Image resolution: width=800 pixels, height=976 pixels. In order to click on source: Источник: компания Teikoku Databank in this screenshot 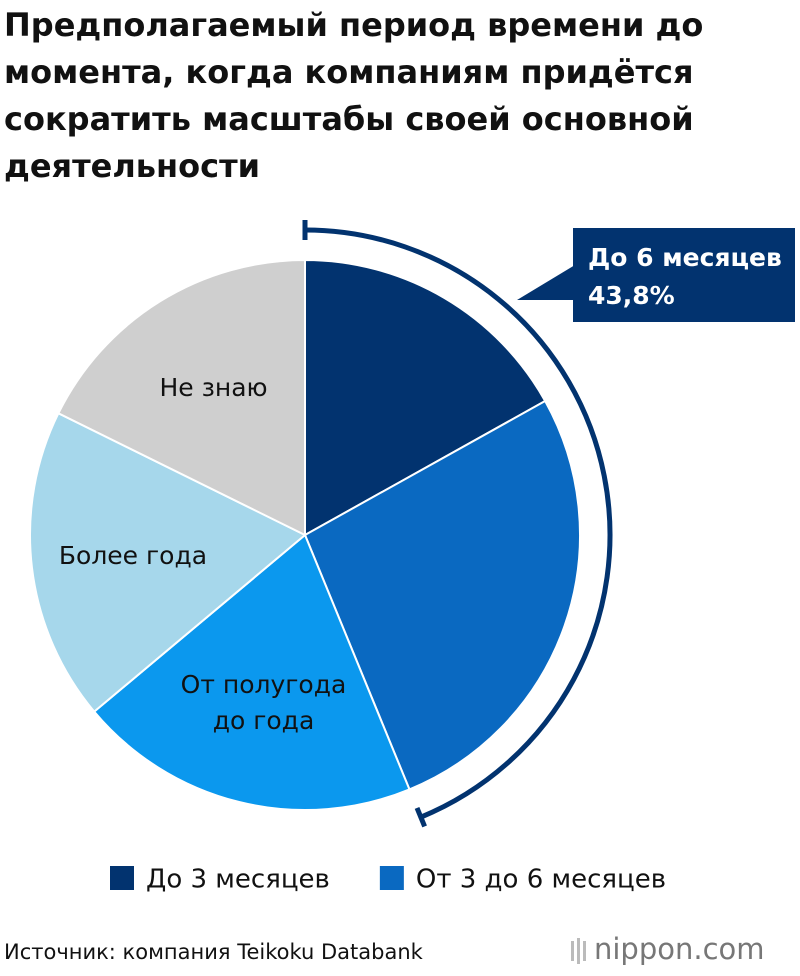, I will do `click(214, 952)`.